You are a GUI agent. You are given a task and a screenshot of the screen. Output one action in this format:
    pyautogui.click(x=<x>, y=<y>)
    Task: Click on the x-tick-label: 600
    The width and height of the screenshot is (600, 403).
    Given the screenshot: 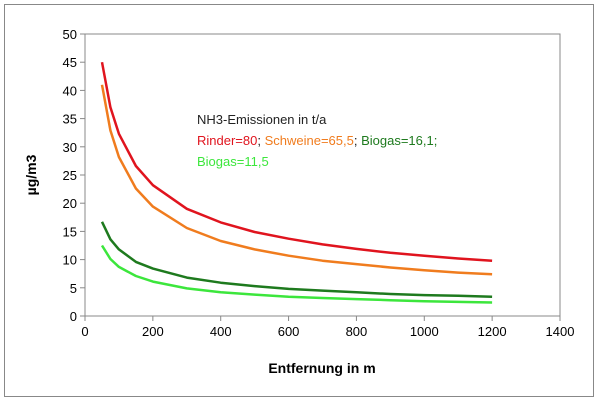 What is the action you would take?
    pyautogui.click(x=289, y=331)
    